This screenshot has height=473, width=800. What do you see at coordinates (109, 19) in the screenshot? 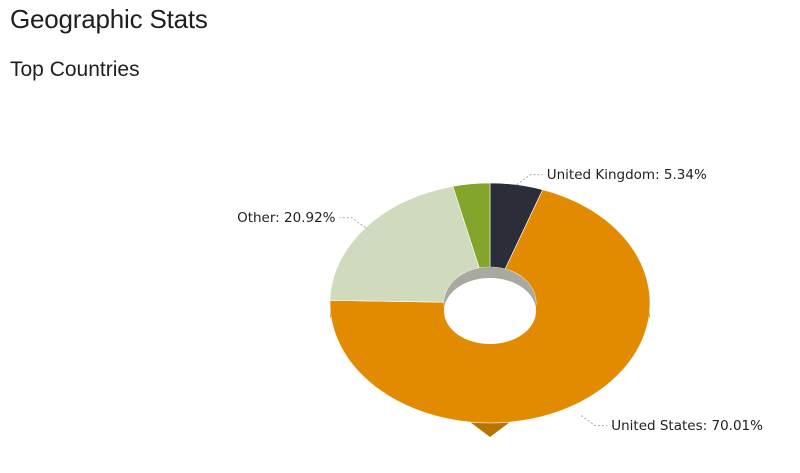
I see `page-title: Geographic Stats` at bounding box center [109, 19].